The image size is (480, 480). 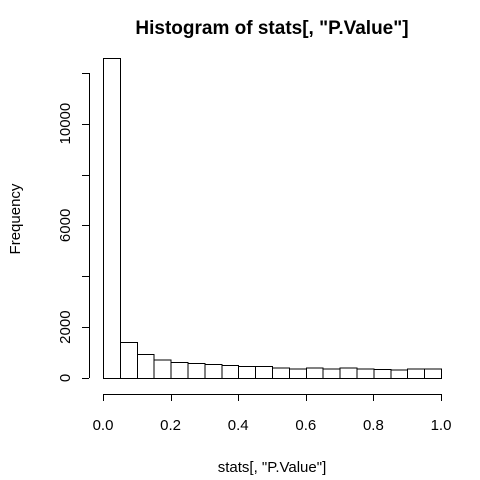 I want to click on x-tick-label: 0.0, so click(x=103, y=425).